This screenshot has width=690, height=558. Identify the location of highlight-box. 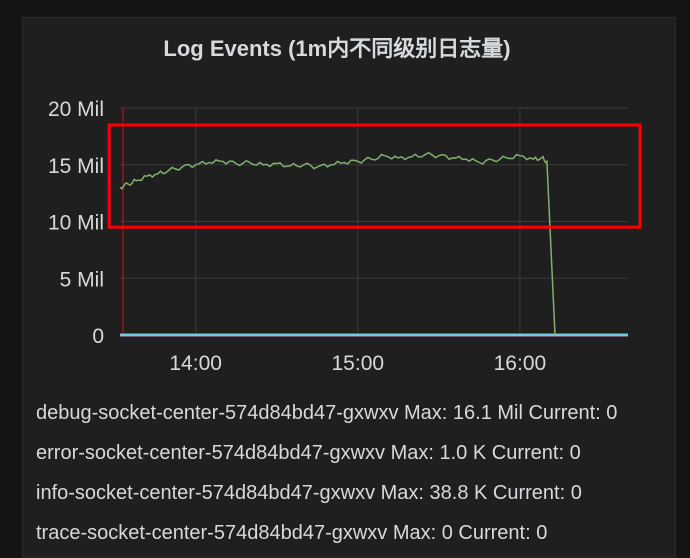
(374, 176).